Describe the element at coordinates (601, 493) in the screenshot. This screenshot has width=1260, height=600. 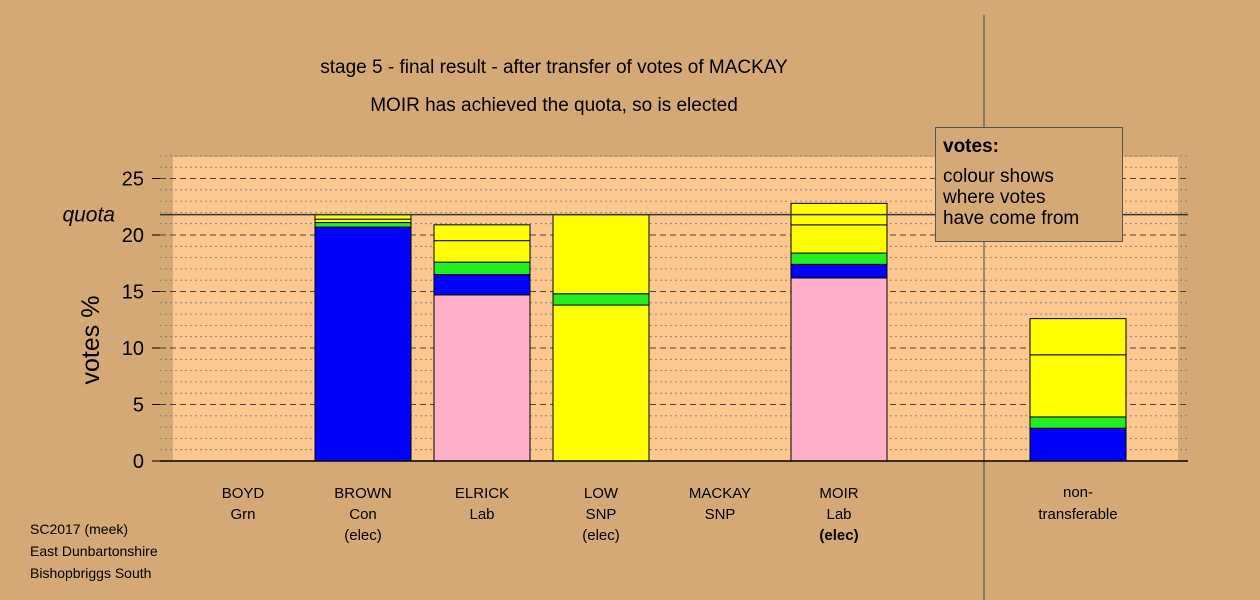
I see `candidate-name-label: LOW` at that location.